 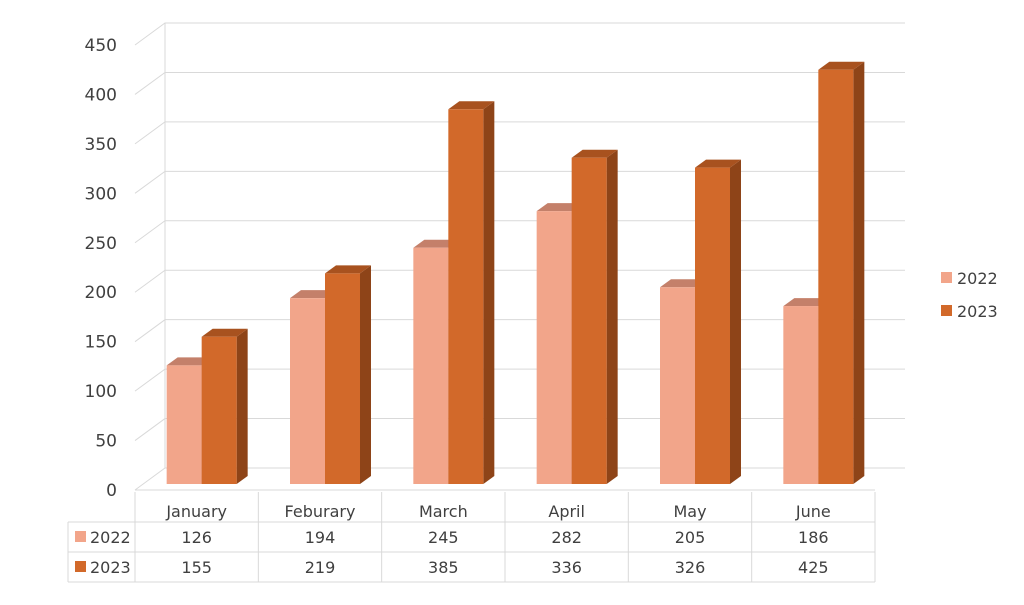 What do you see at coordinates (111, 491) in the screenshot?
I see `y-tick-label: 0` at bounding box center [111, 491].